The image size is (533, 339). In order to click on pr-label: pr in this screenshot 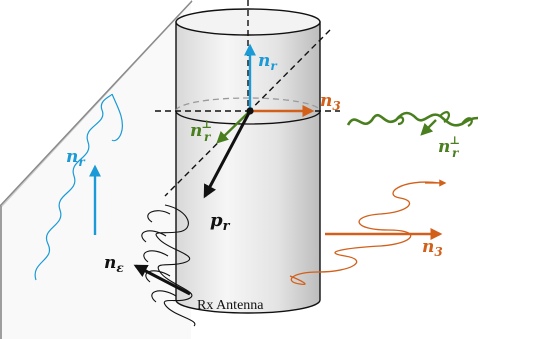, I will do `click(220, 222)`.